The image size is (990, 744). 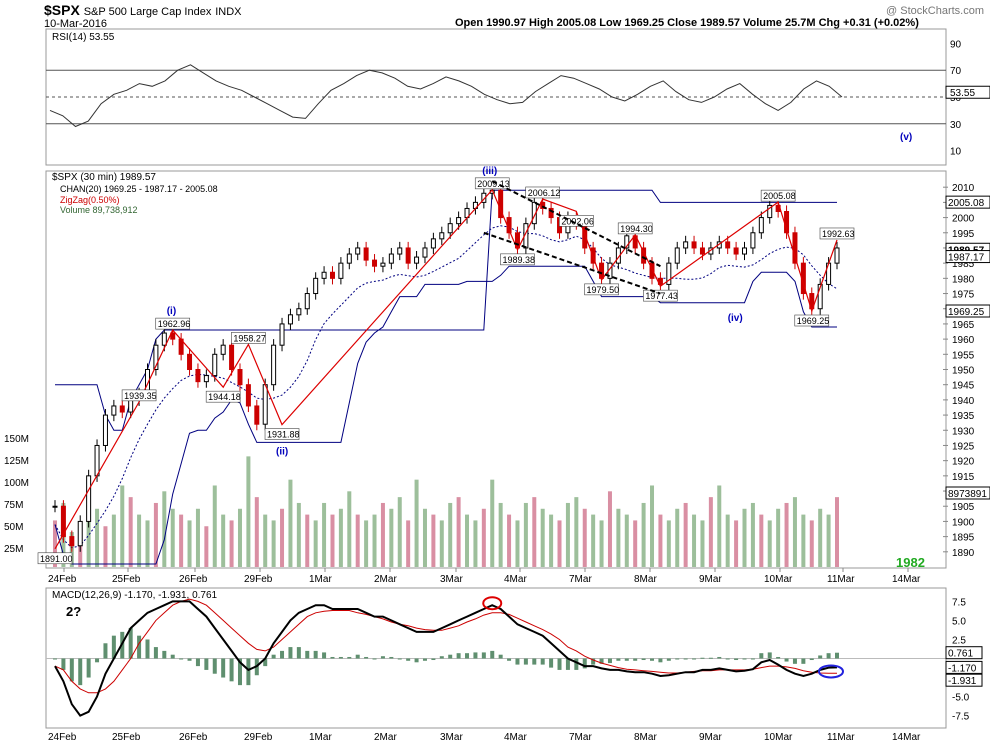 What do you see at coordinates (193, 579) in the screenshot?
I see `price-x-label: 26Feb` at bounding box center [193, 579].